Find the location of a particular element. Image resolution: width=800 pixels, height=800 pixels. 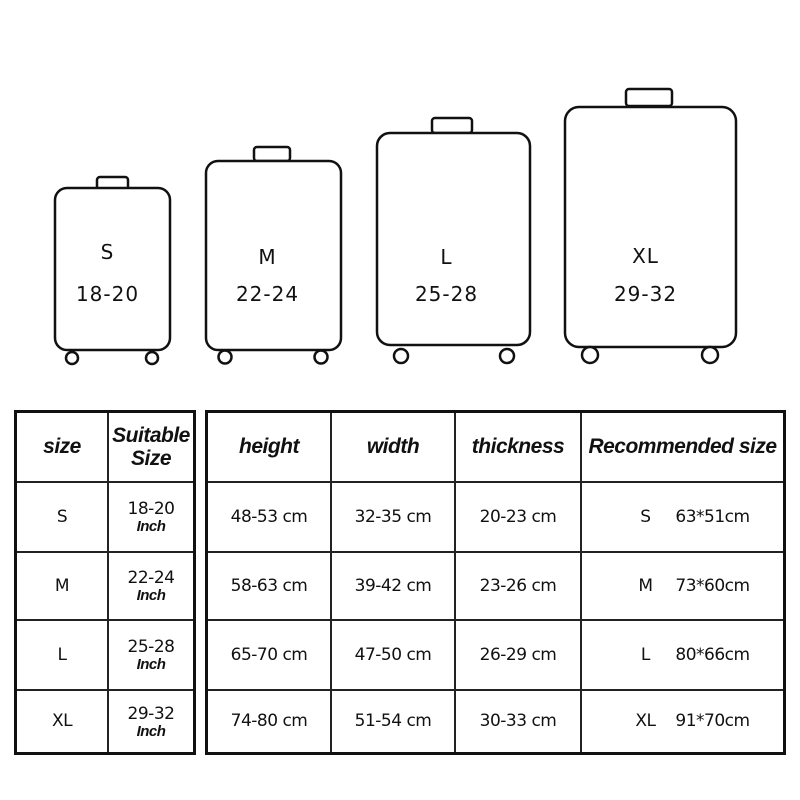

suitcase-m: M 22-24 is located at coordinates (273, 255).